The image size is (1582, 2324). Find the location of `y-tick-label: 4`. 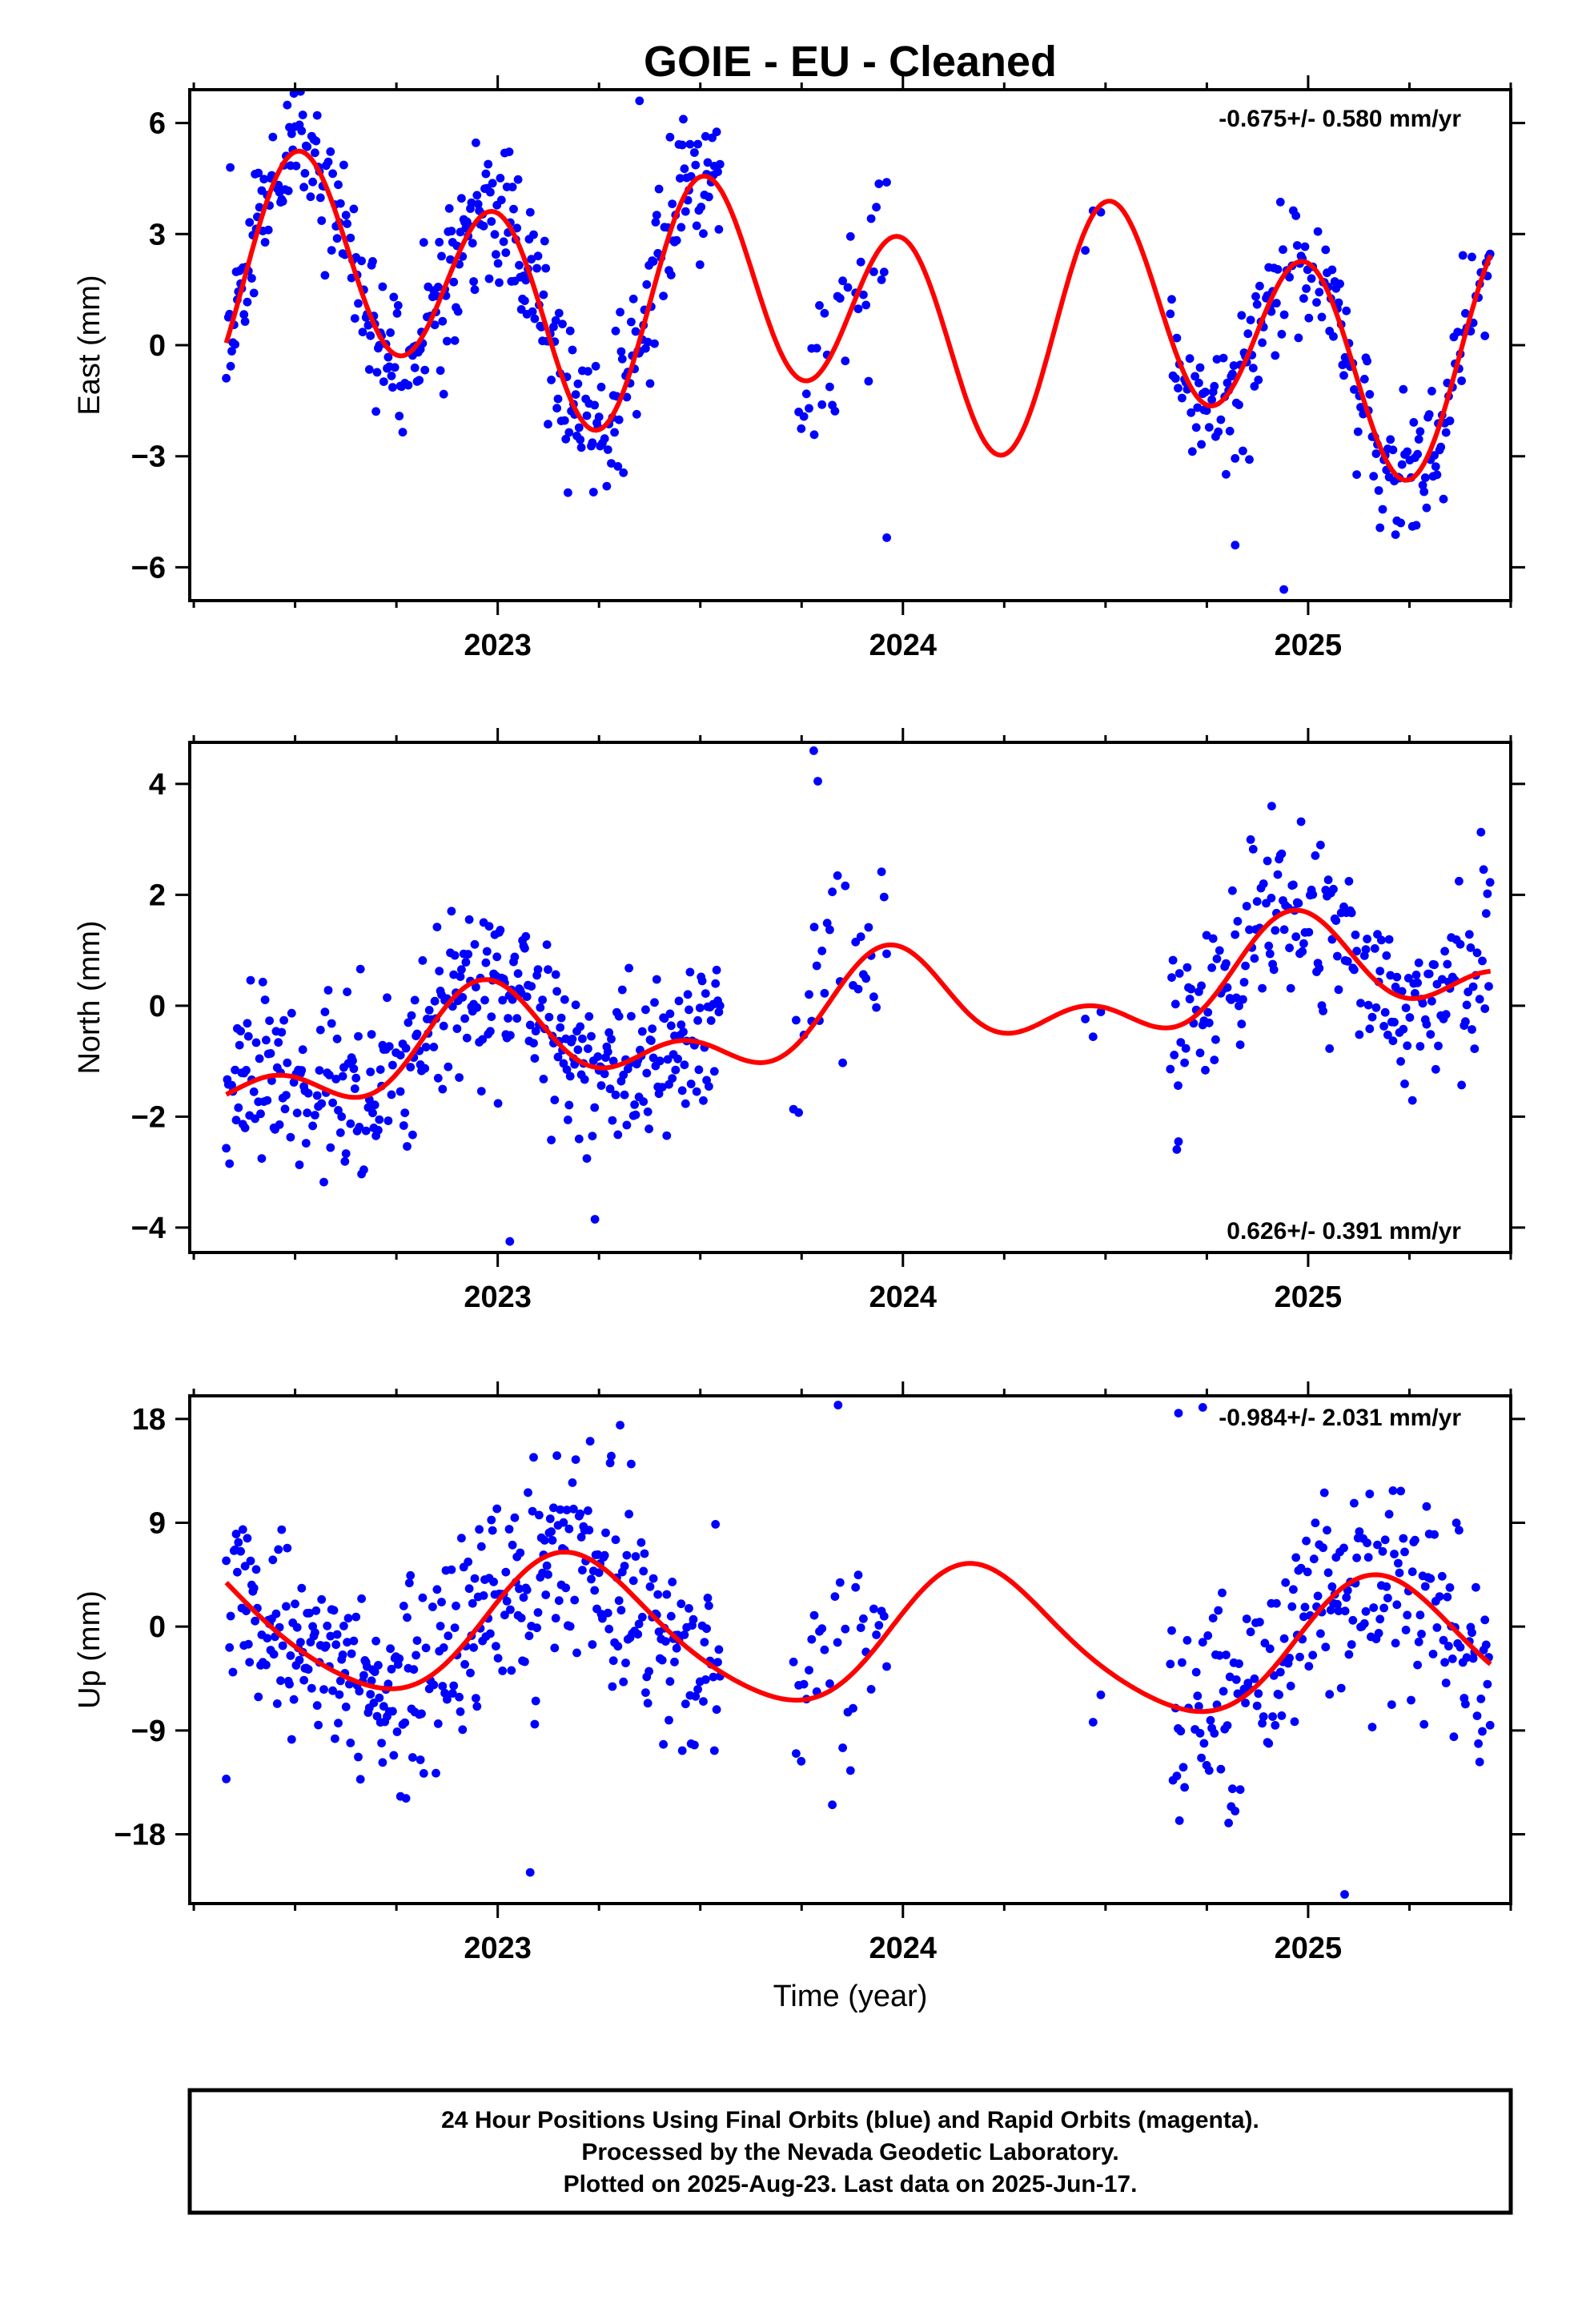

y-tick-label: 4 is located at coordinates (157, 785).